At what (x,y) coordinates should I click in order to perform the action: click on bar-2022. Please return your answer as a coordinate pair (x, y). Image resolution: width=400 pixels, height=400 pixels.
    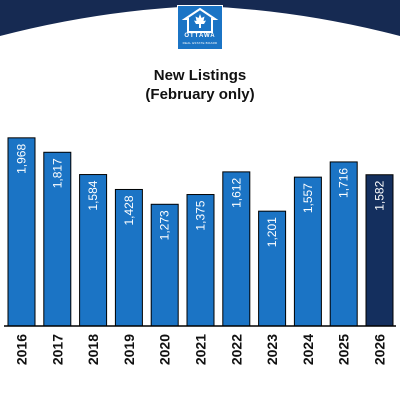
    Looking at the image, I should click on (236, 249).